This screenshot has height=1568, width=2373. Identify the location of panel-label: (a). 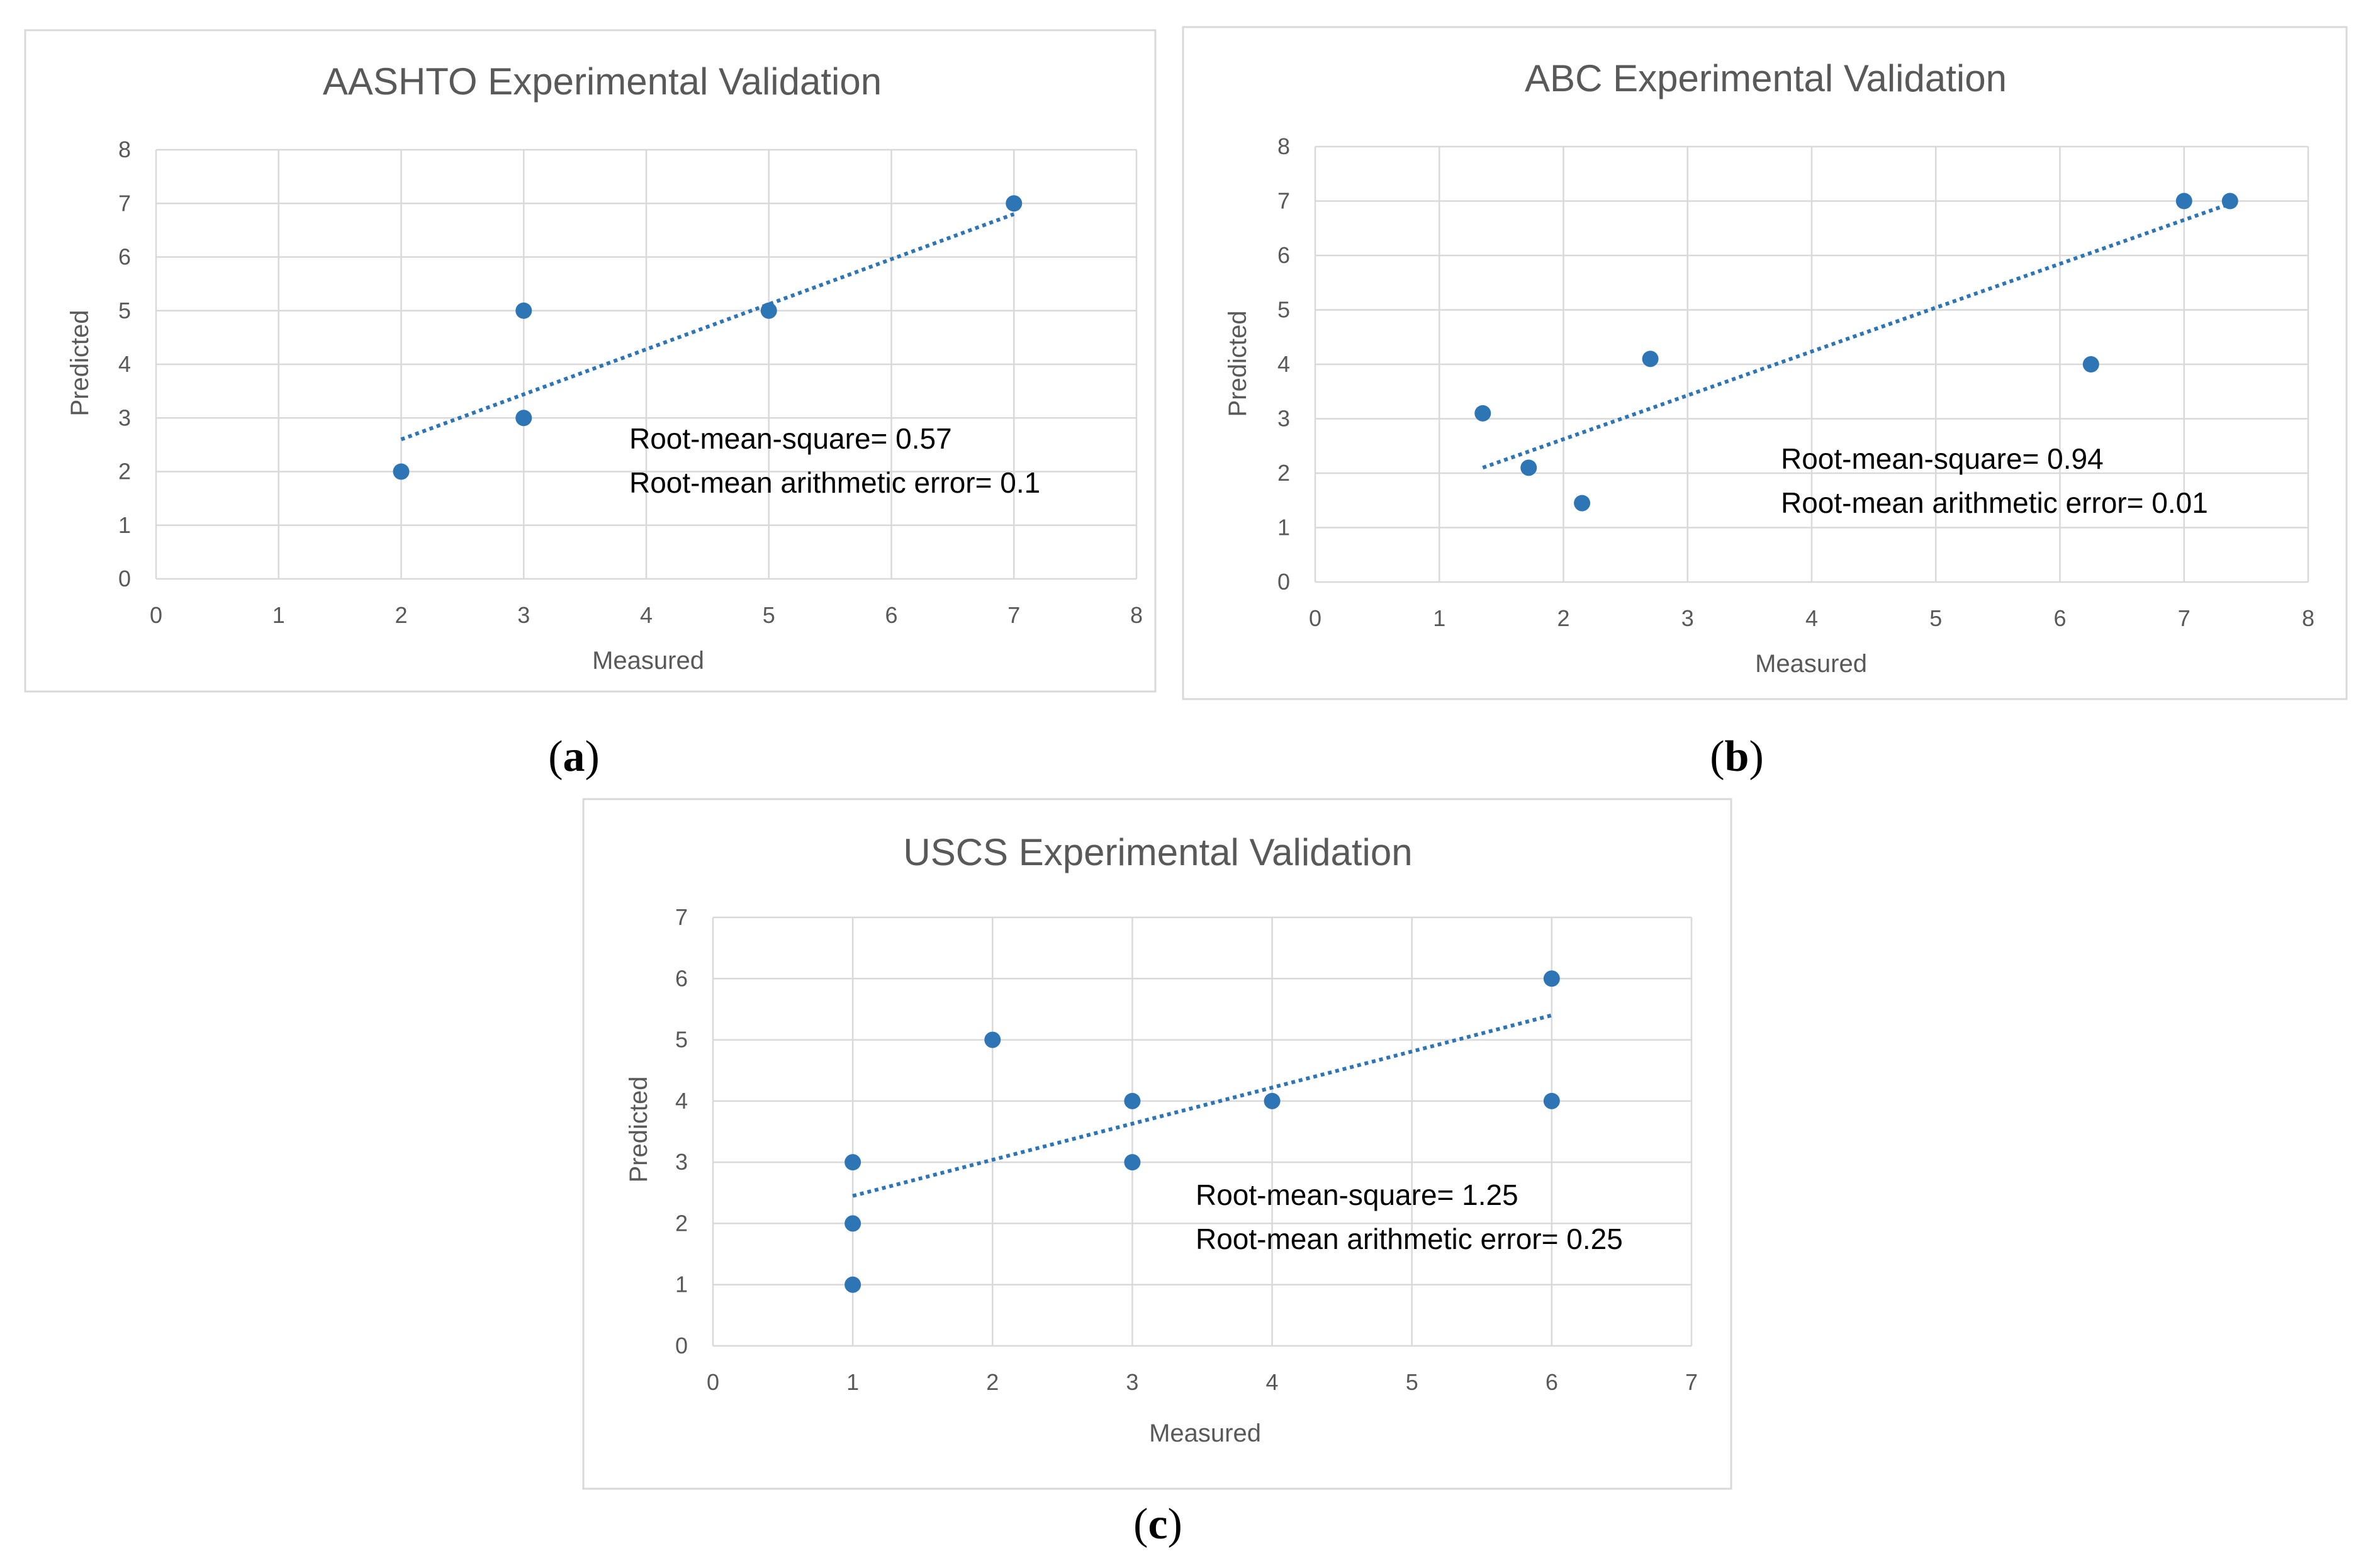
(574, 756).